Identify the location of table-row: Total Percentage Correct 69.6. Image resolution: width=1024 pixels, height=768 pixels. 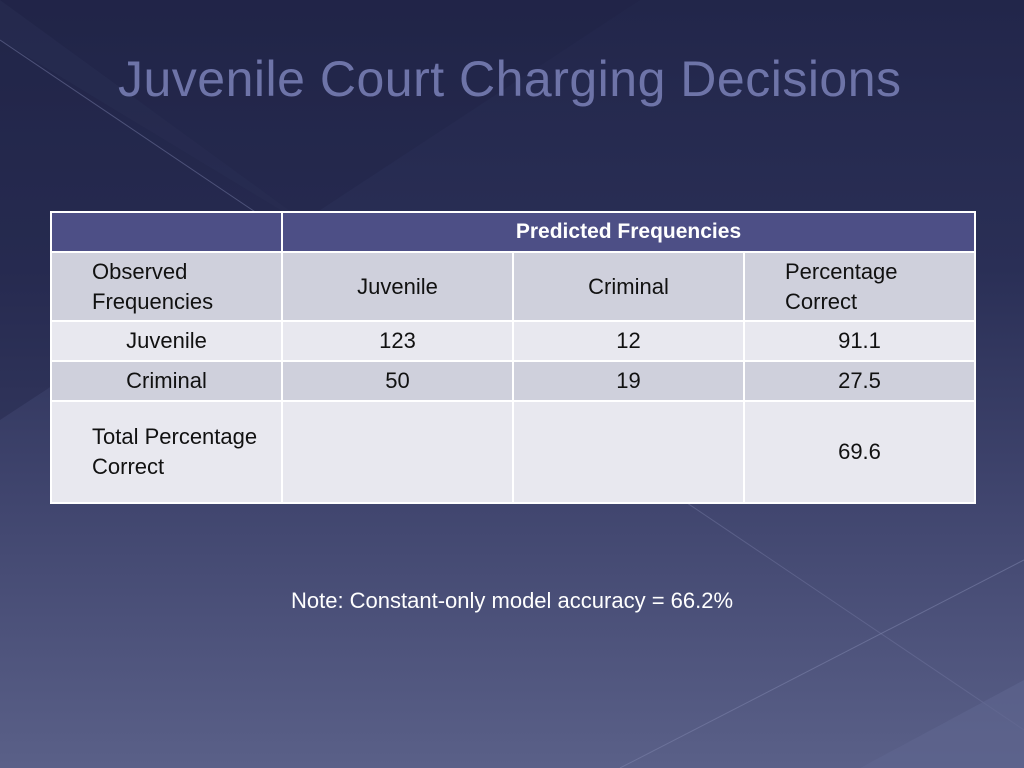
(513, 452).